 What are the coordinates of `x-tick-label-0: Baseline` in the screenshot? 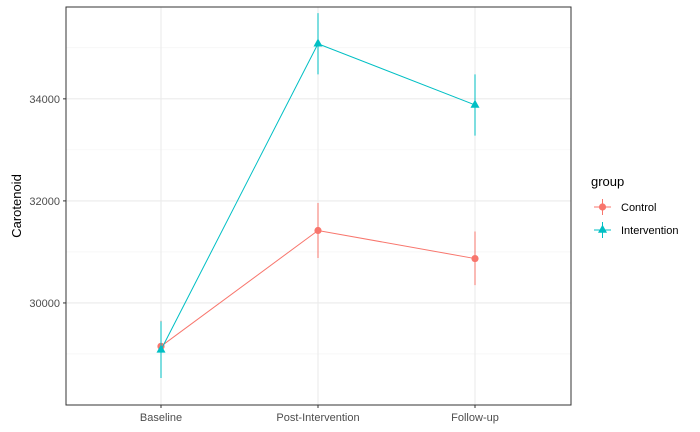 It's located at (161, 418).